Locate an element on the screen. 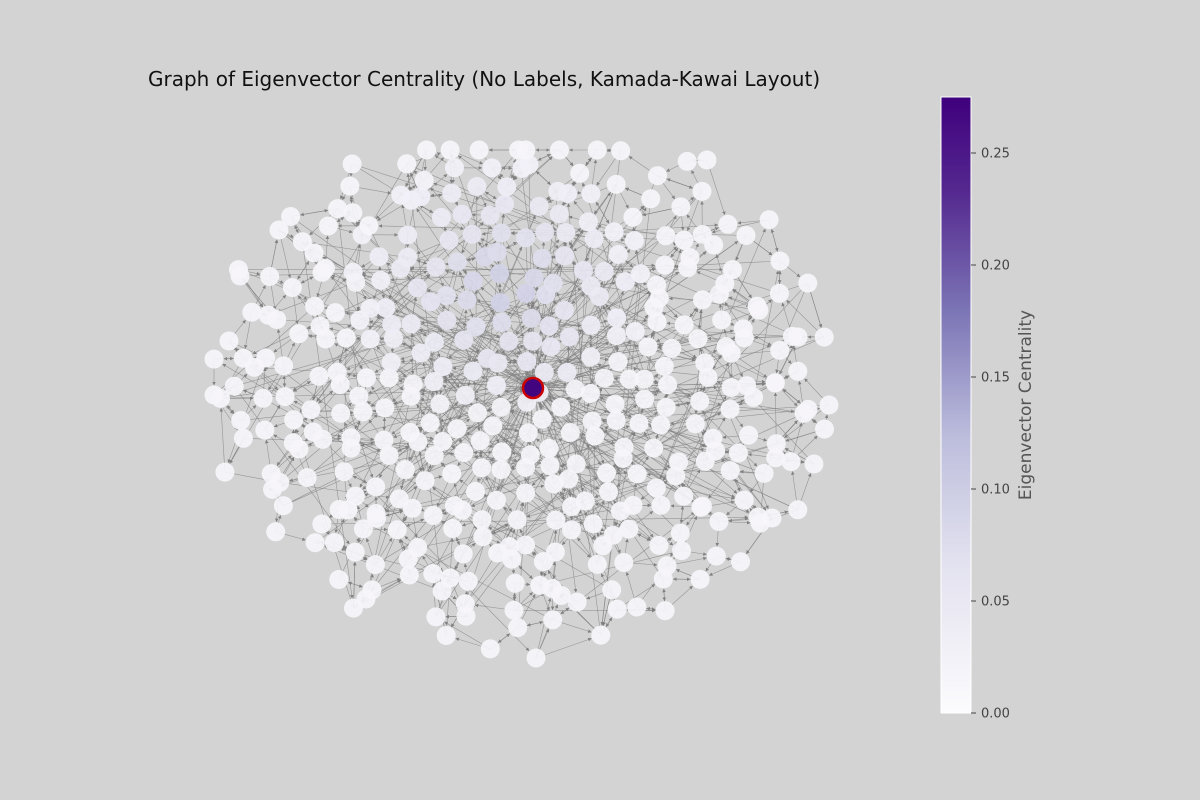  colorbar-gradient is located at coordinates (956, 405).